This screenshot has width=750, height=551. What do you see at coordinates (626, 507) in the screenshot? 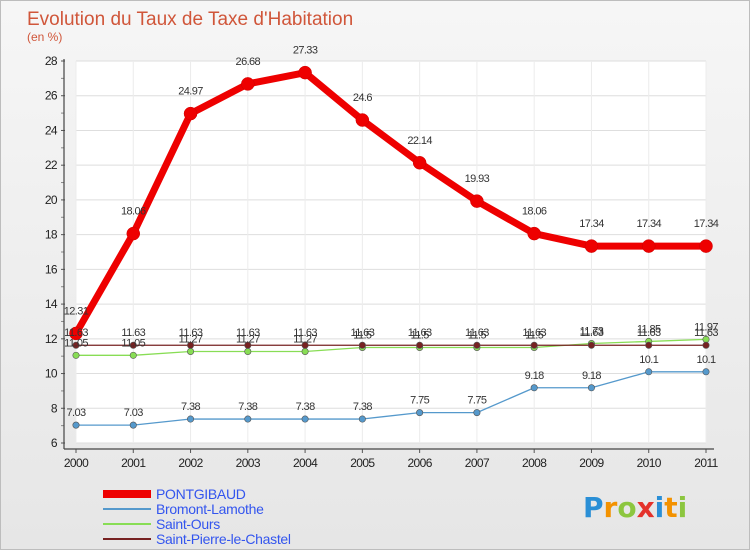
I see `logo-letter: o` at bounding box center [626, 507].